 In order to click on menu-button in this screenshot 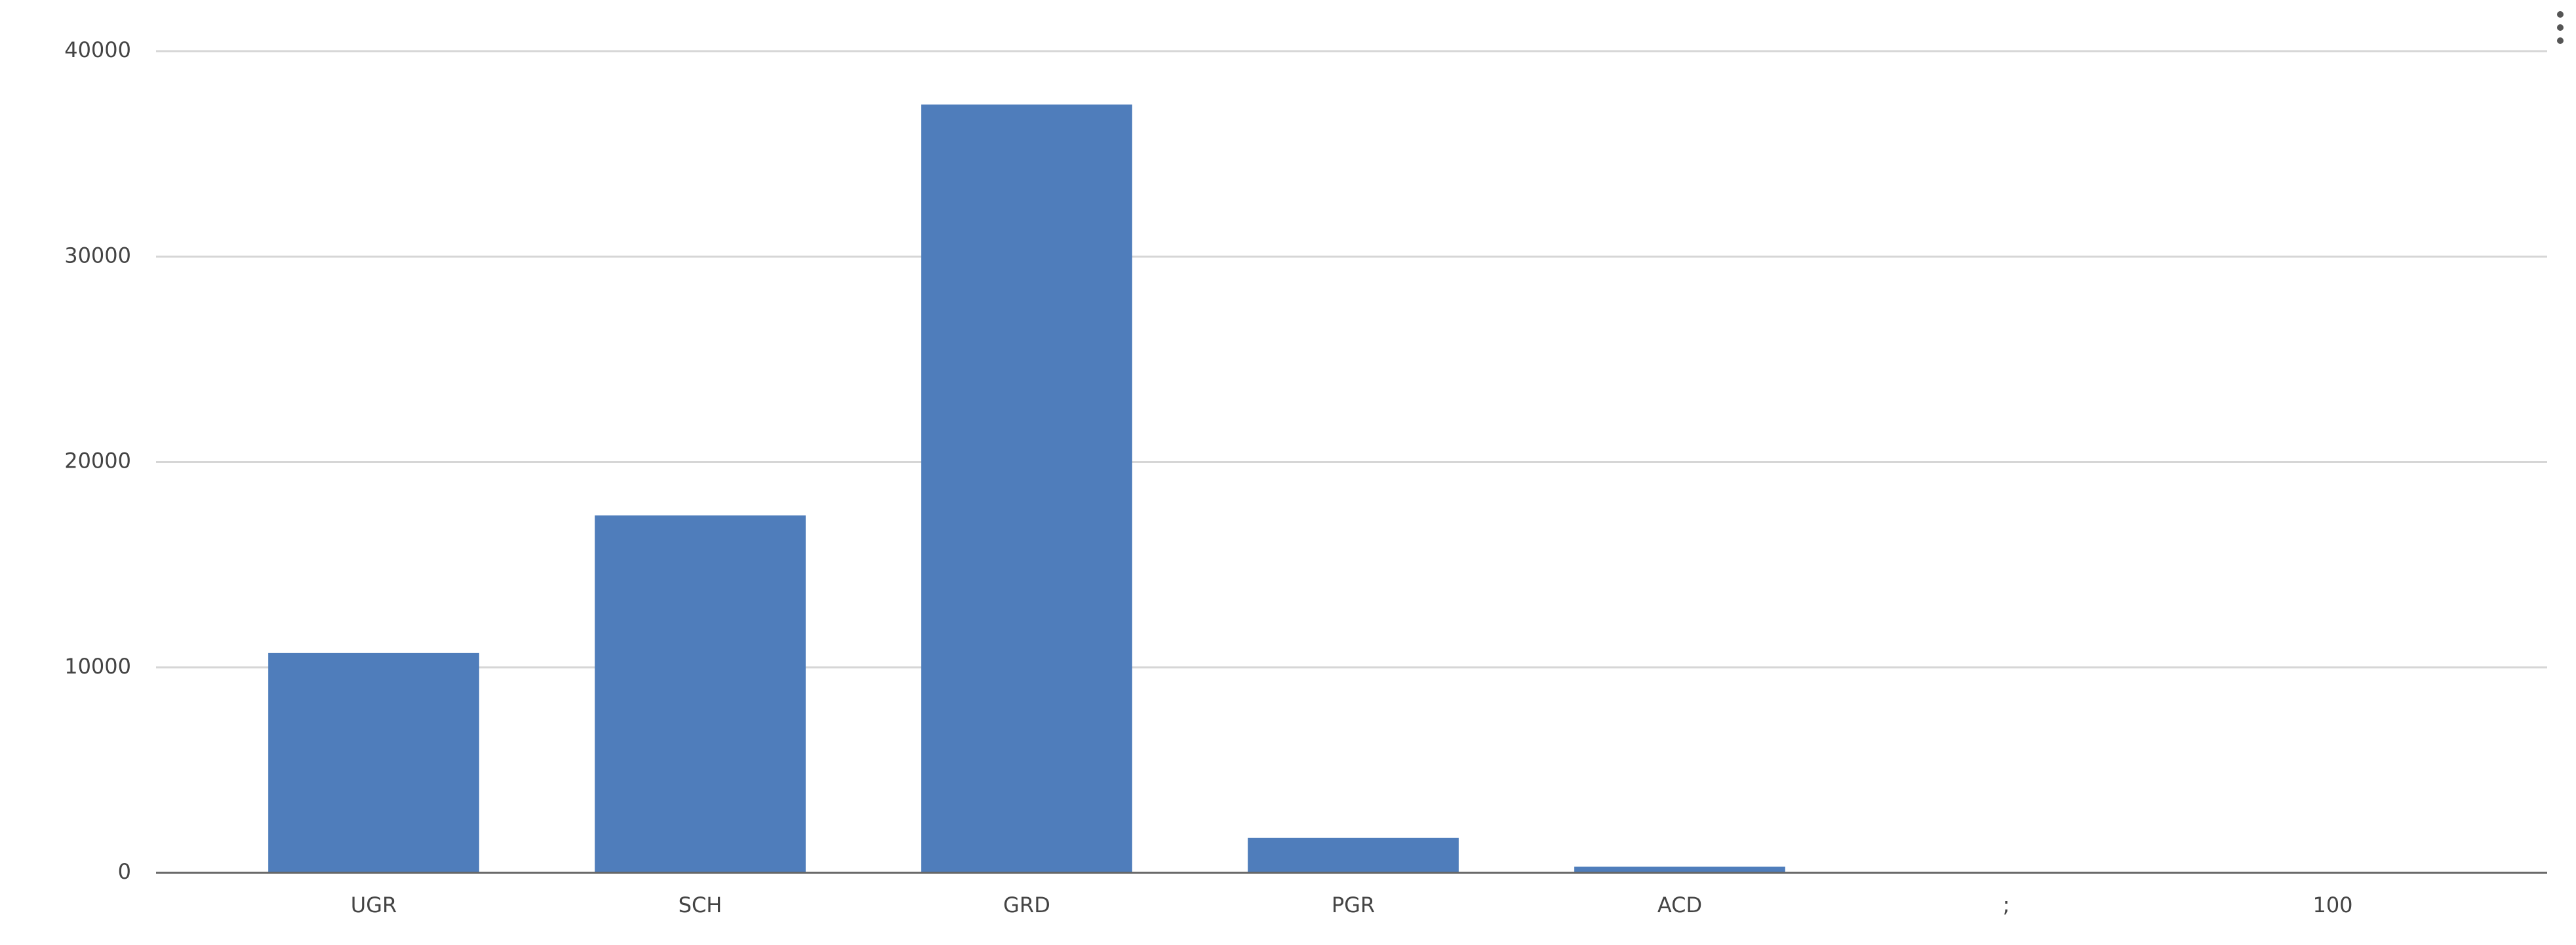, I will do `click(2560, 27)`.